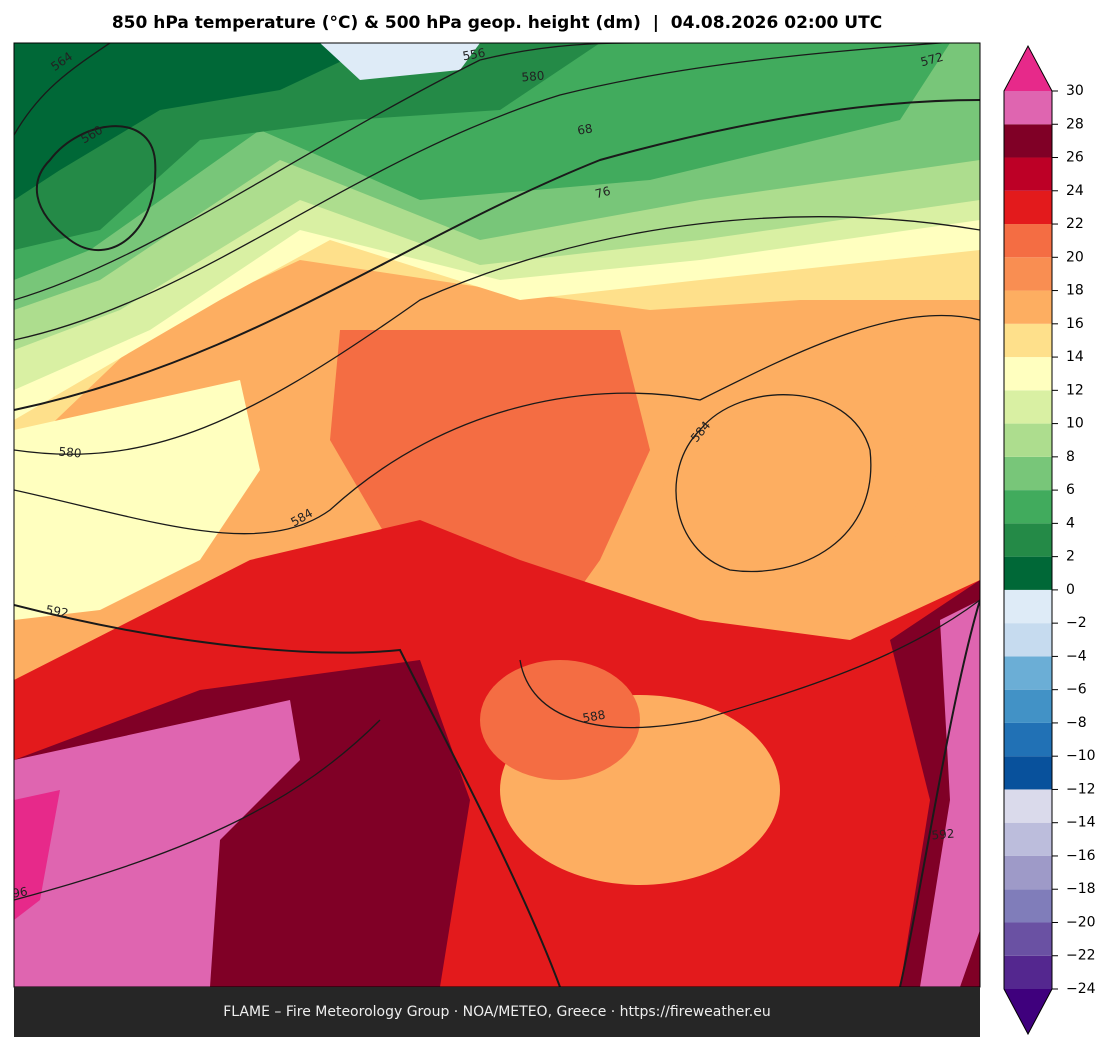  What do you see at coordinates (19, 892) in the screenshot?
I see `contour-label: 96` at bounding box center [19, 892].